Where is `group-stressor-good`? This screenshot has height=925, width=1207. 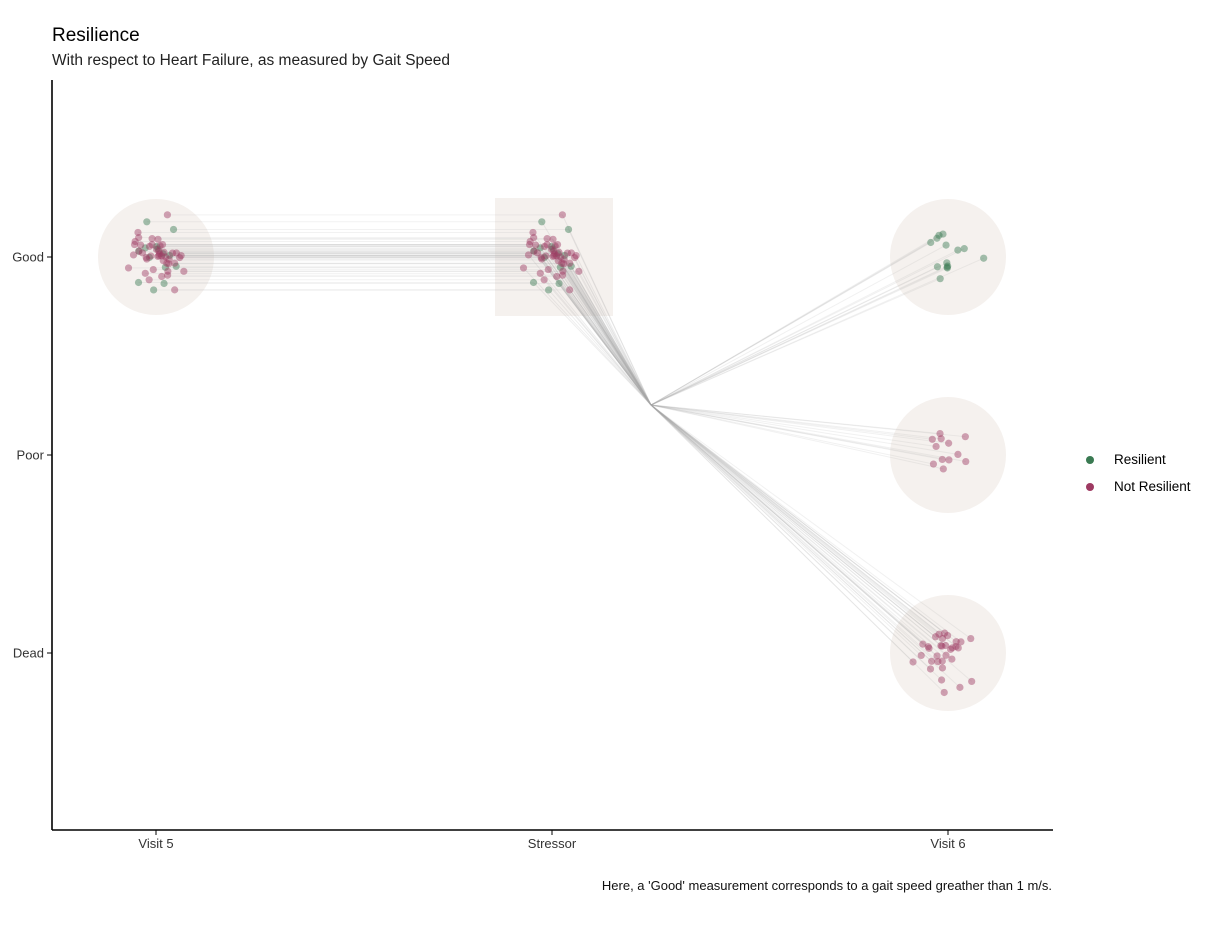
group-stressor-good is located at coordinates (554, 257).